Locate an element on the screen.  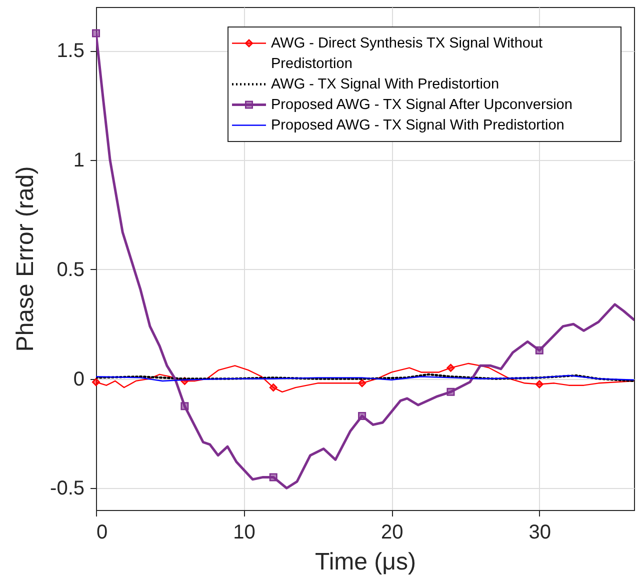
y-tick-label: 0.5 is located at coordinates (70, 269).